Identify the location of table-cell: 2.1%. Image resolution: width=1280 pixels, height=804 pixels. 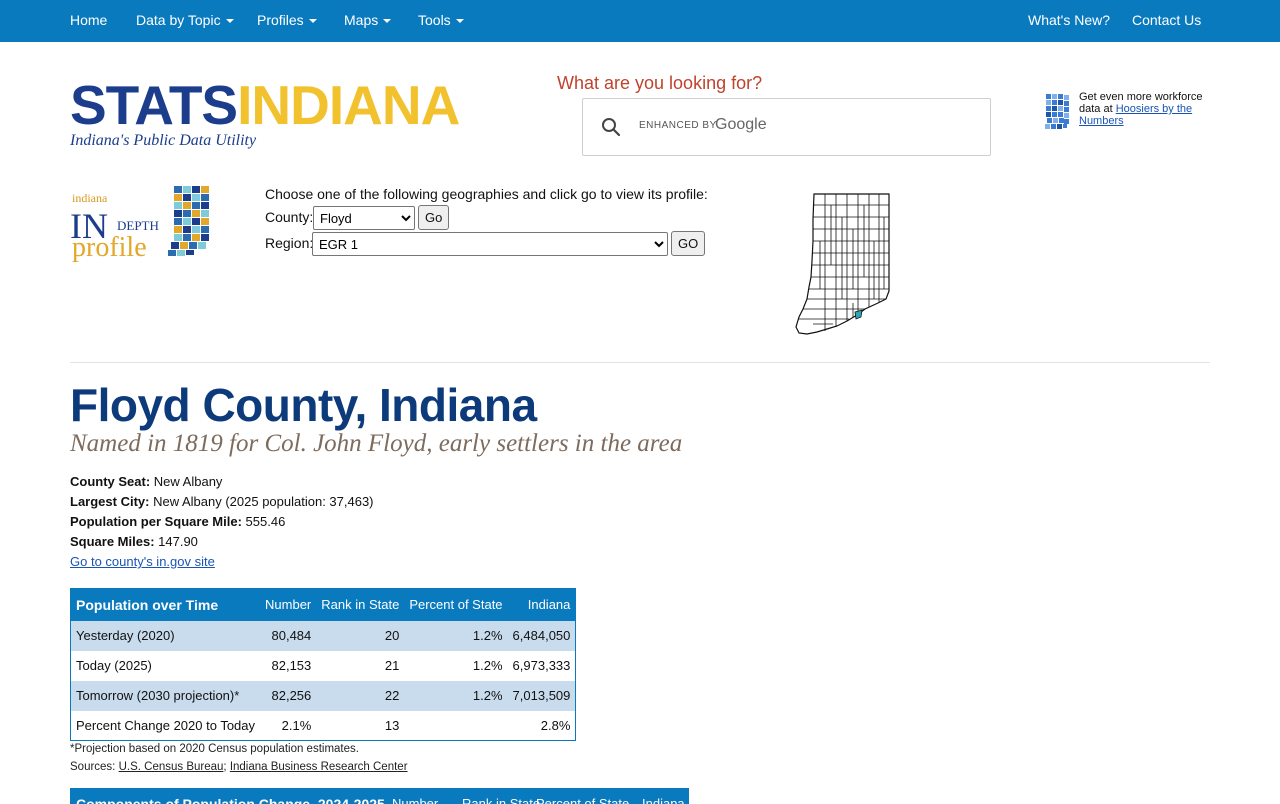
(296, 725).